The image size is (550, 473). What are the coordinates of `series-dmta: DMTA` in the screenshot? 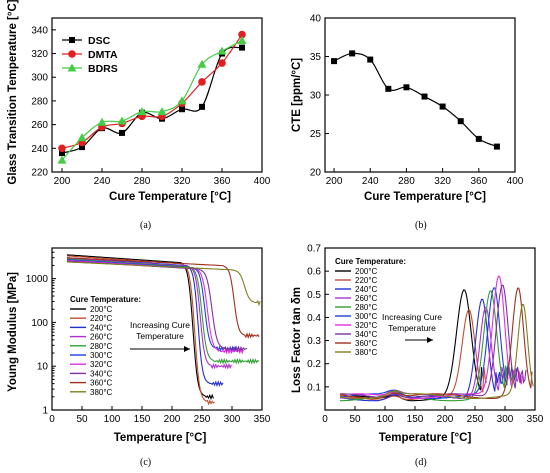 It's located at (152, 91).